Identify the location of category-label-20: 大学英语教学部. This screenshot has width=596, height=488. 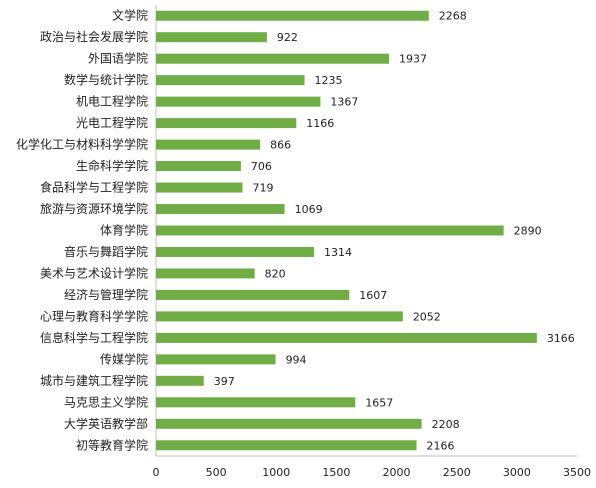
(106, 423).